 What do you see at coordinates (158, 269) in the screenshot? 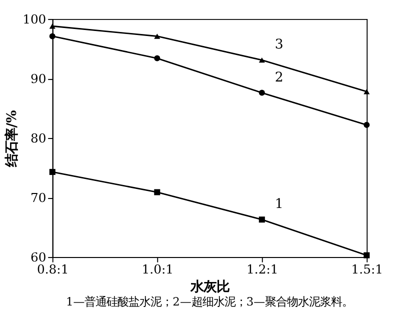
I see `x-tick-label: 1.0:1` at bounding box center [158, 269].